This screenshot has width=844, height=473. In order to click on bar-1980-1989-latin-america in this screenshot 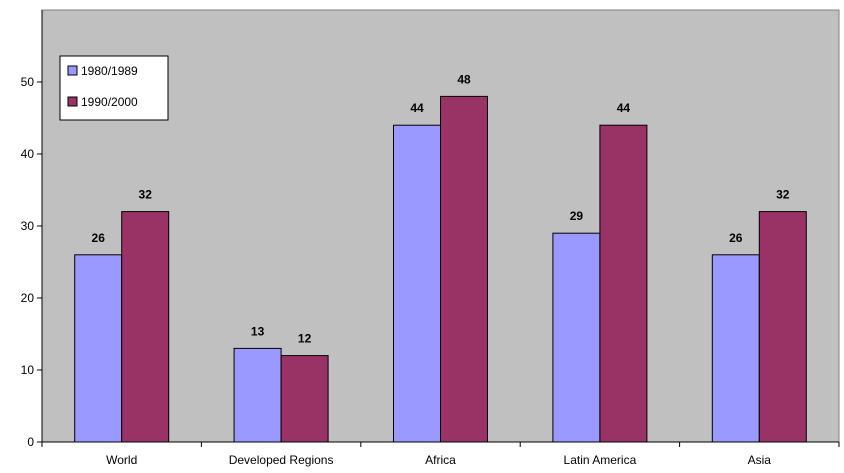, I will do `click(576, 337)`.